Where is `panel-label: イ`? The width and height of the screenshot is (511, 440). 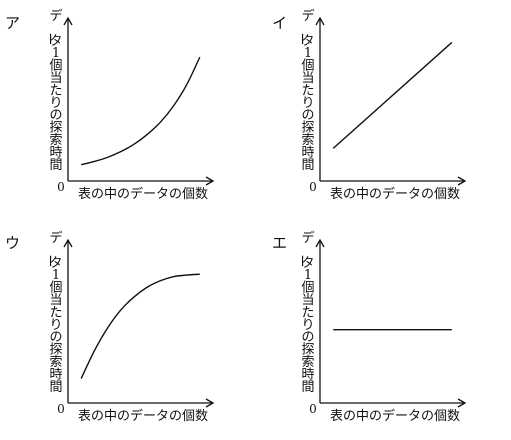
panel-label: イ is located at coordinates (279, 23).